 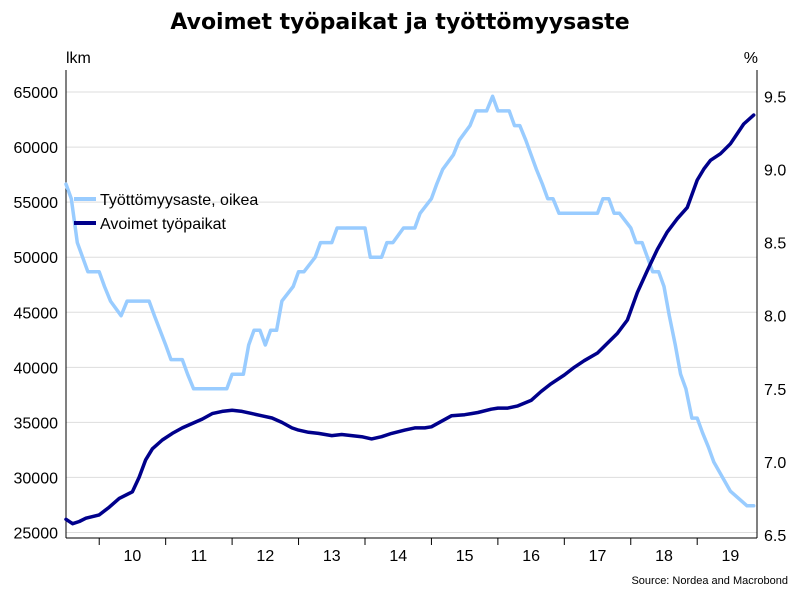 What do you see at coordinates (199, 556) in the screenshot?
I see `x-tick-label: 11` at bounding box center [199, 556].